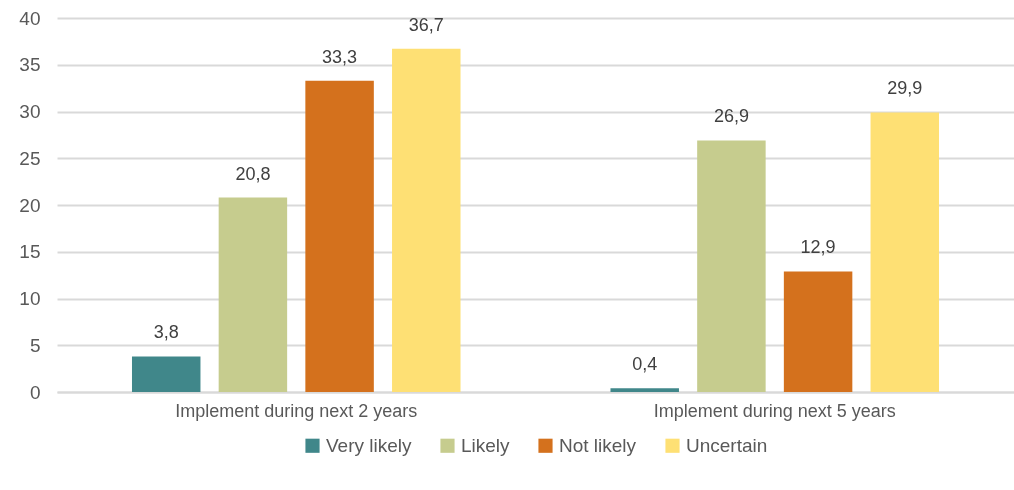  I want to click on y-tick-label: 20, so click(30, 205).